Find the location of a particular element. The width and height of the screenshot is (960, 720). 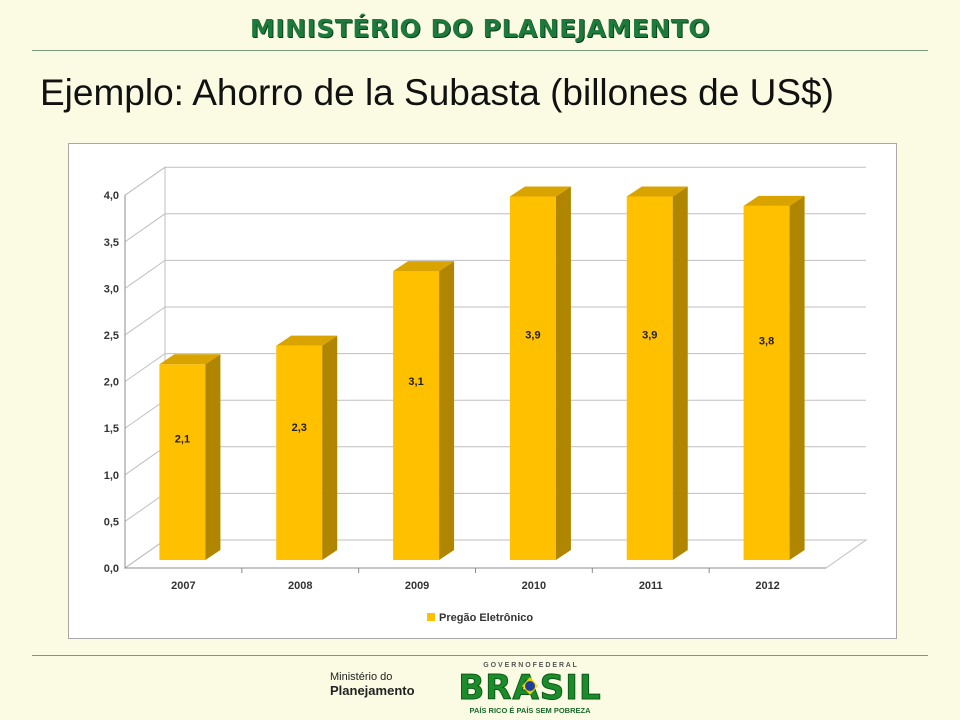

chart-gridline is located at coordinates (495, 181).